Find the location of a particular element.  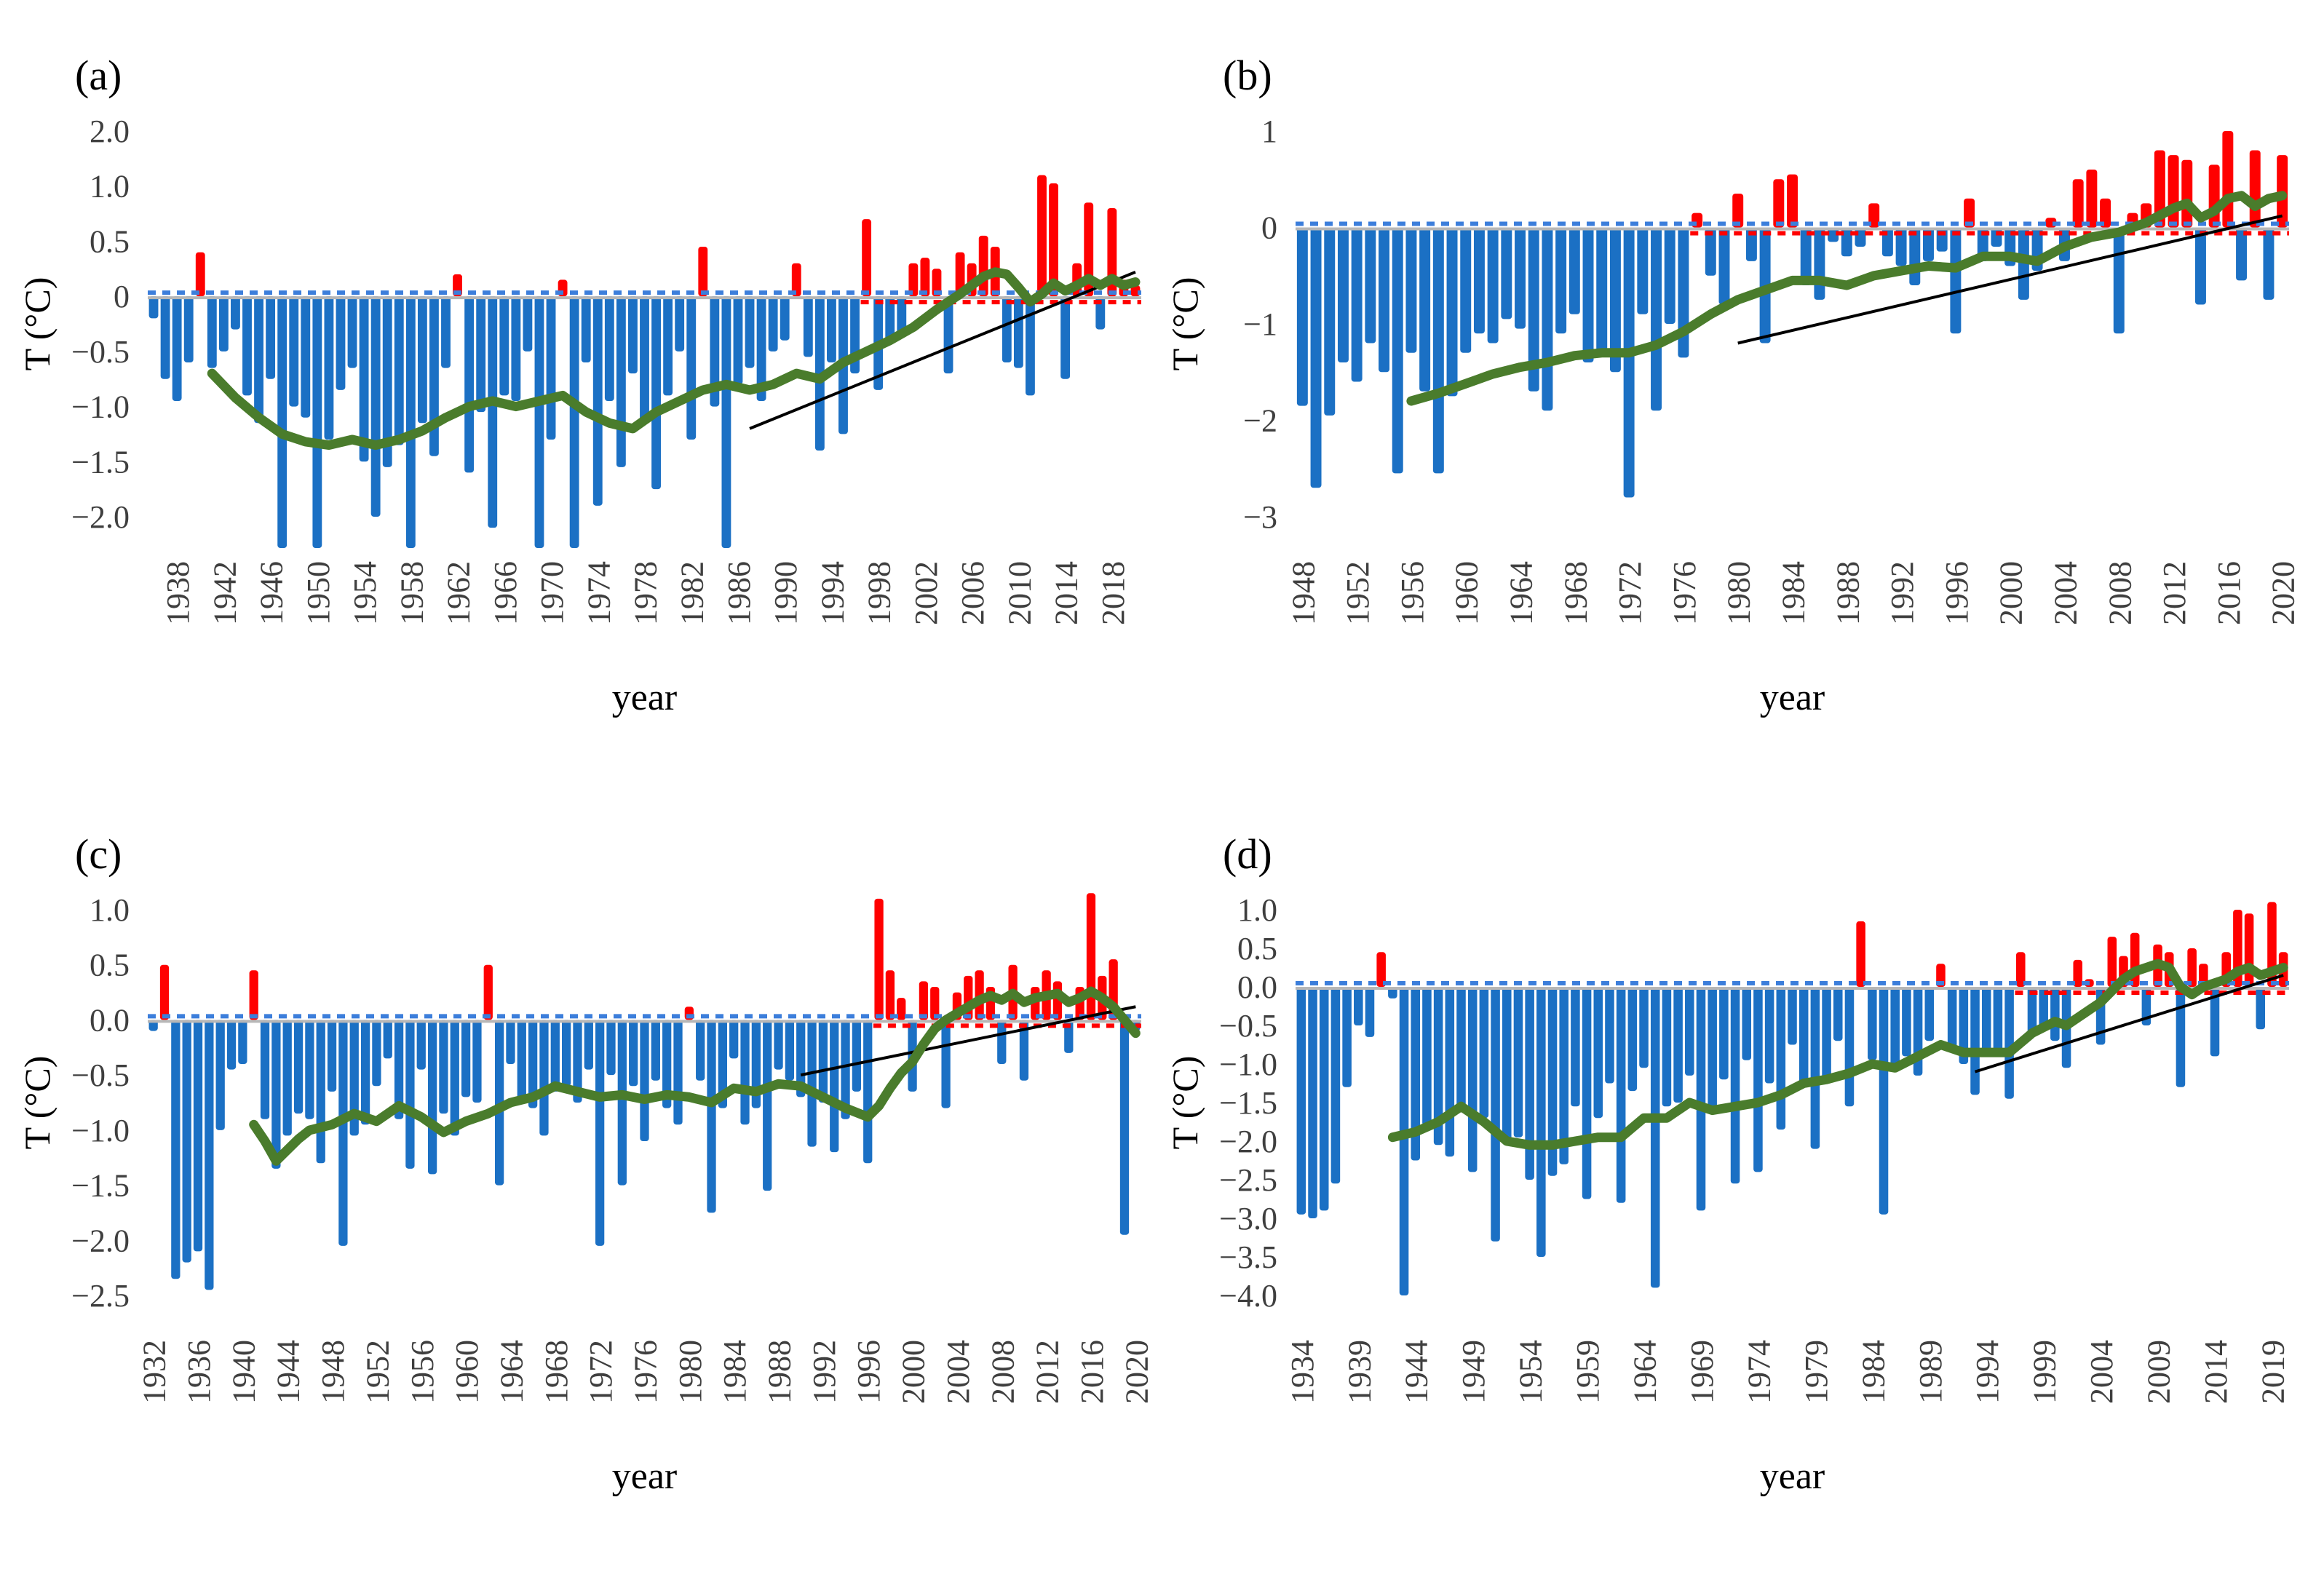

bar-1988 is located at coordinates (778, 1045).